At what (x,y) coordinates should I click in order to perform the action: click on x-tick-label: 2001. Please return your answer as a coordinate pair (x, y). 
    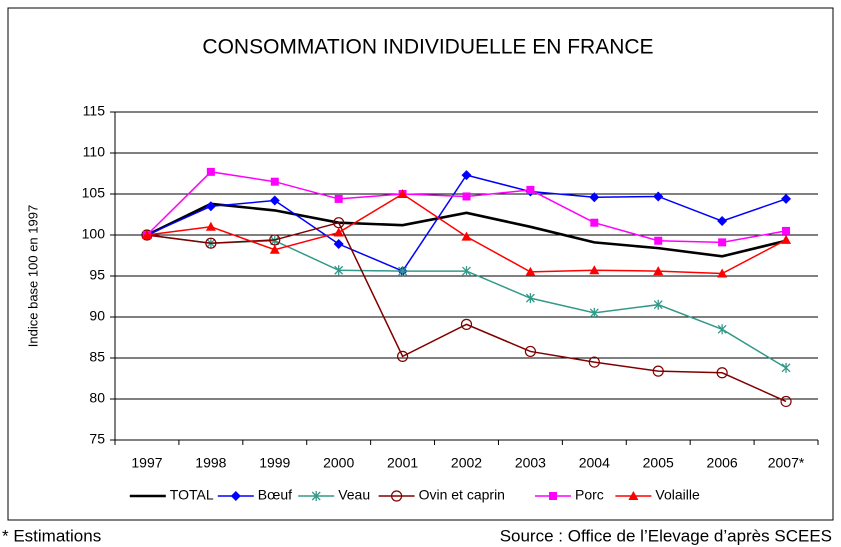
    Looking at the image, I should click on (402, 463).